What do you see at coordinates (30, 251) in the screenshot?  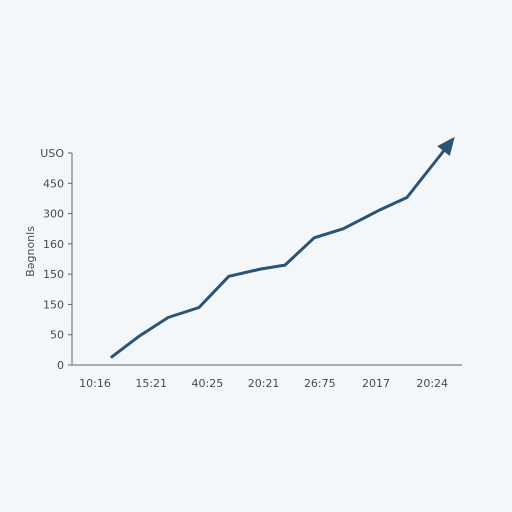 I see `y-axis-label: Bəgnonls` at bounding box center [30, 251].